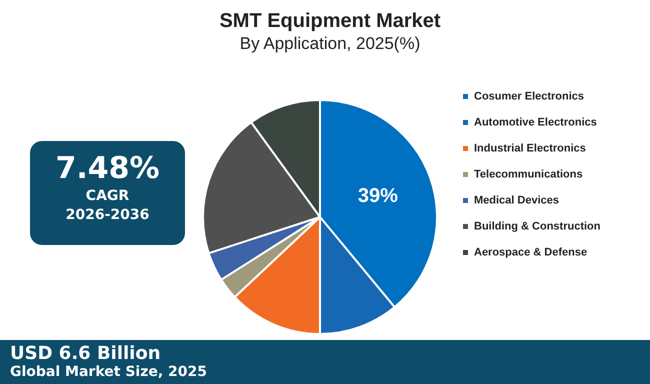  I want to click on data-label: 39%, so click(378, 196).